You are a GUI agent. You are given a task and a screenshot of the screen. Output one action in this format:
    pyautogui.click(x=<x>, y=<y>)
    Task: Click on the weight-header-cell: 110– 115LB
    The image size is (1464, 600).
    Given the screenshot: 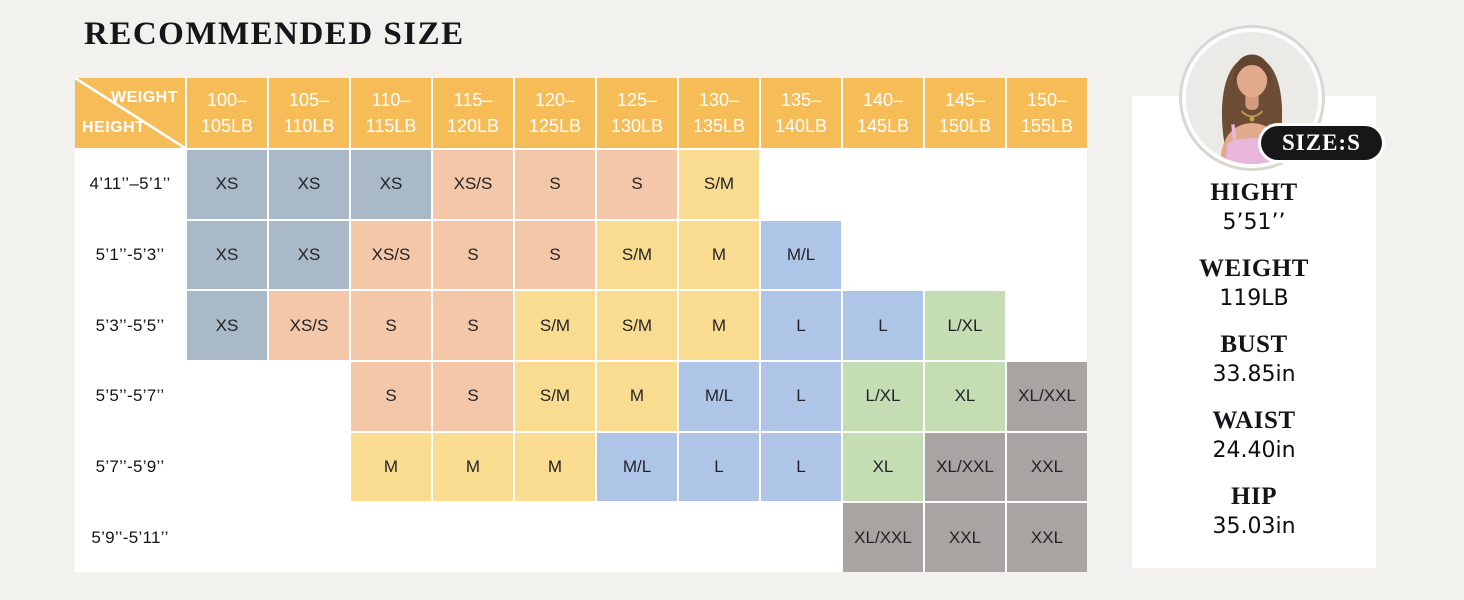 What is the action you would take?
    pyautogui.click(x=391, y=113)
    